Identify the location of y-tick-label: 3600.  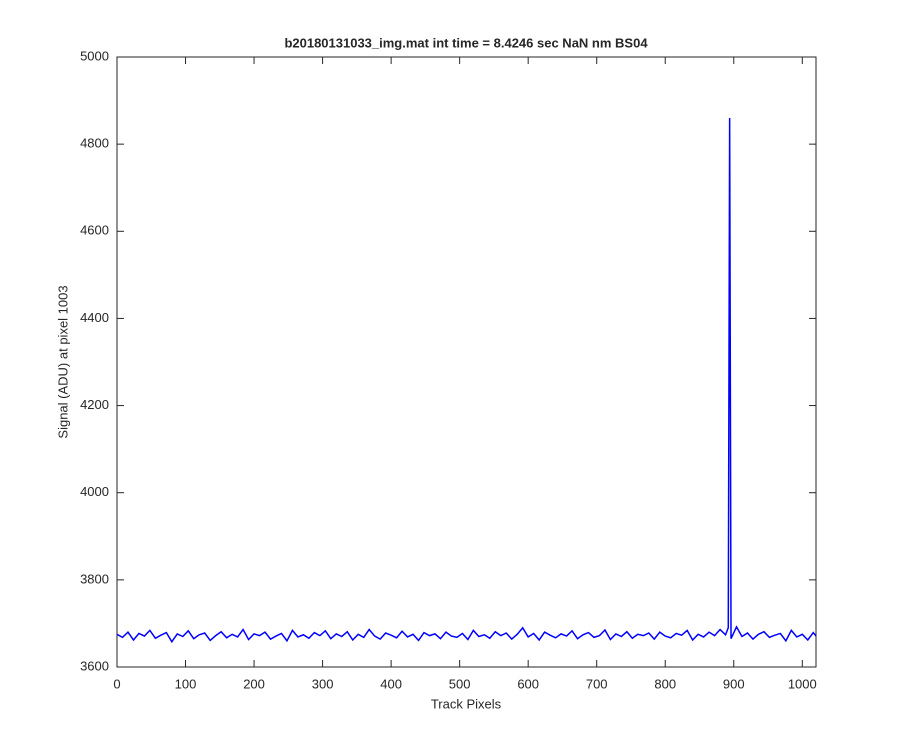
(94, 665).